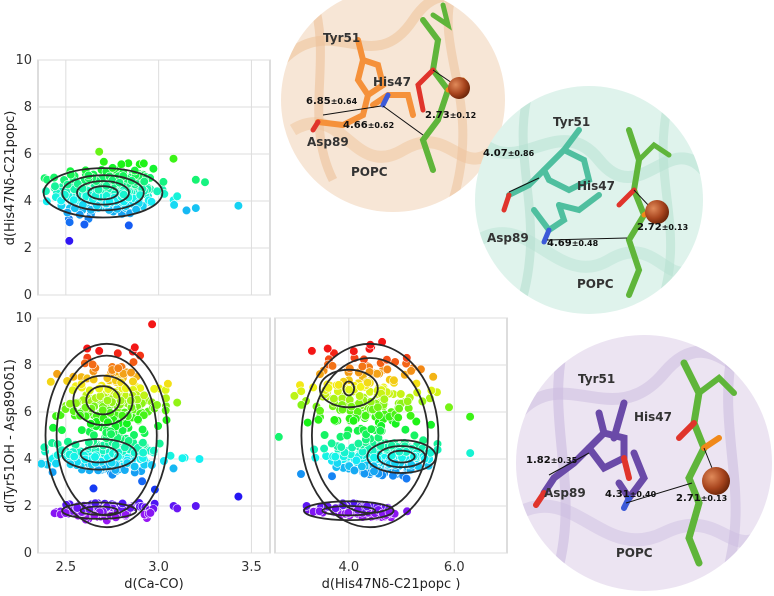  I want to click on x-tick-label: 4.0, so click(348, 567).